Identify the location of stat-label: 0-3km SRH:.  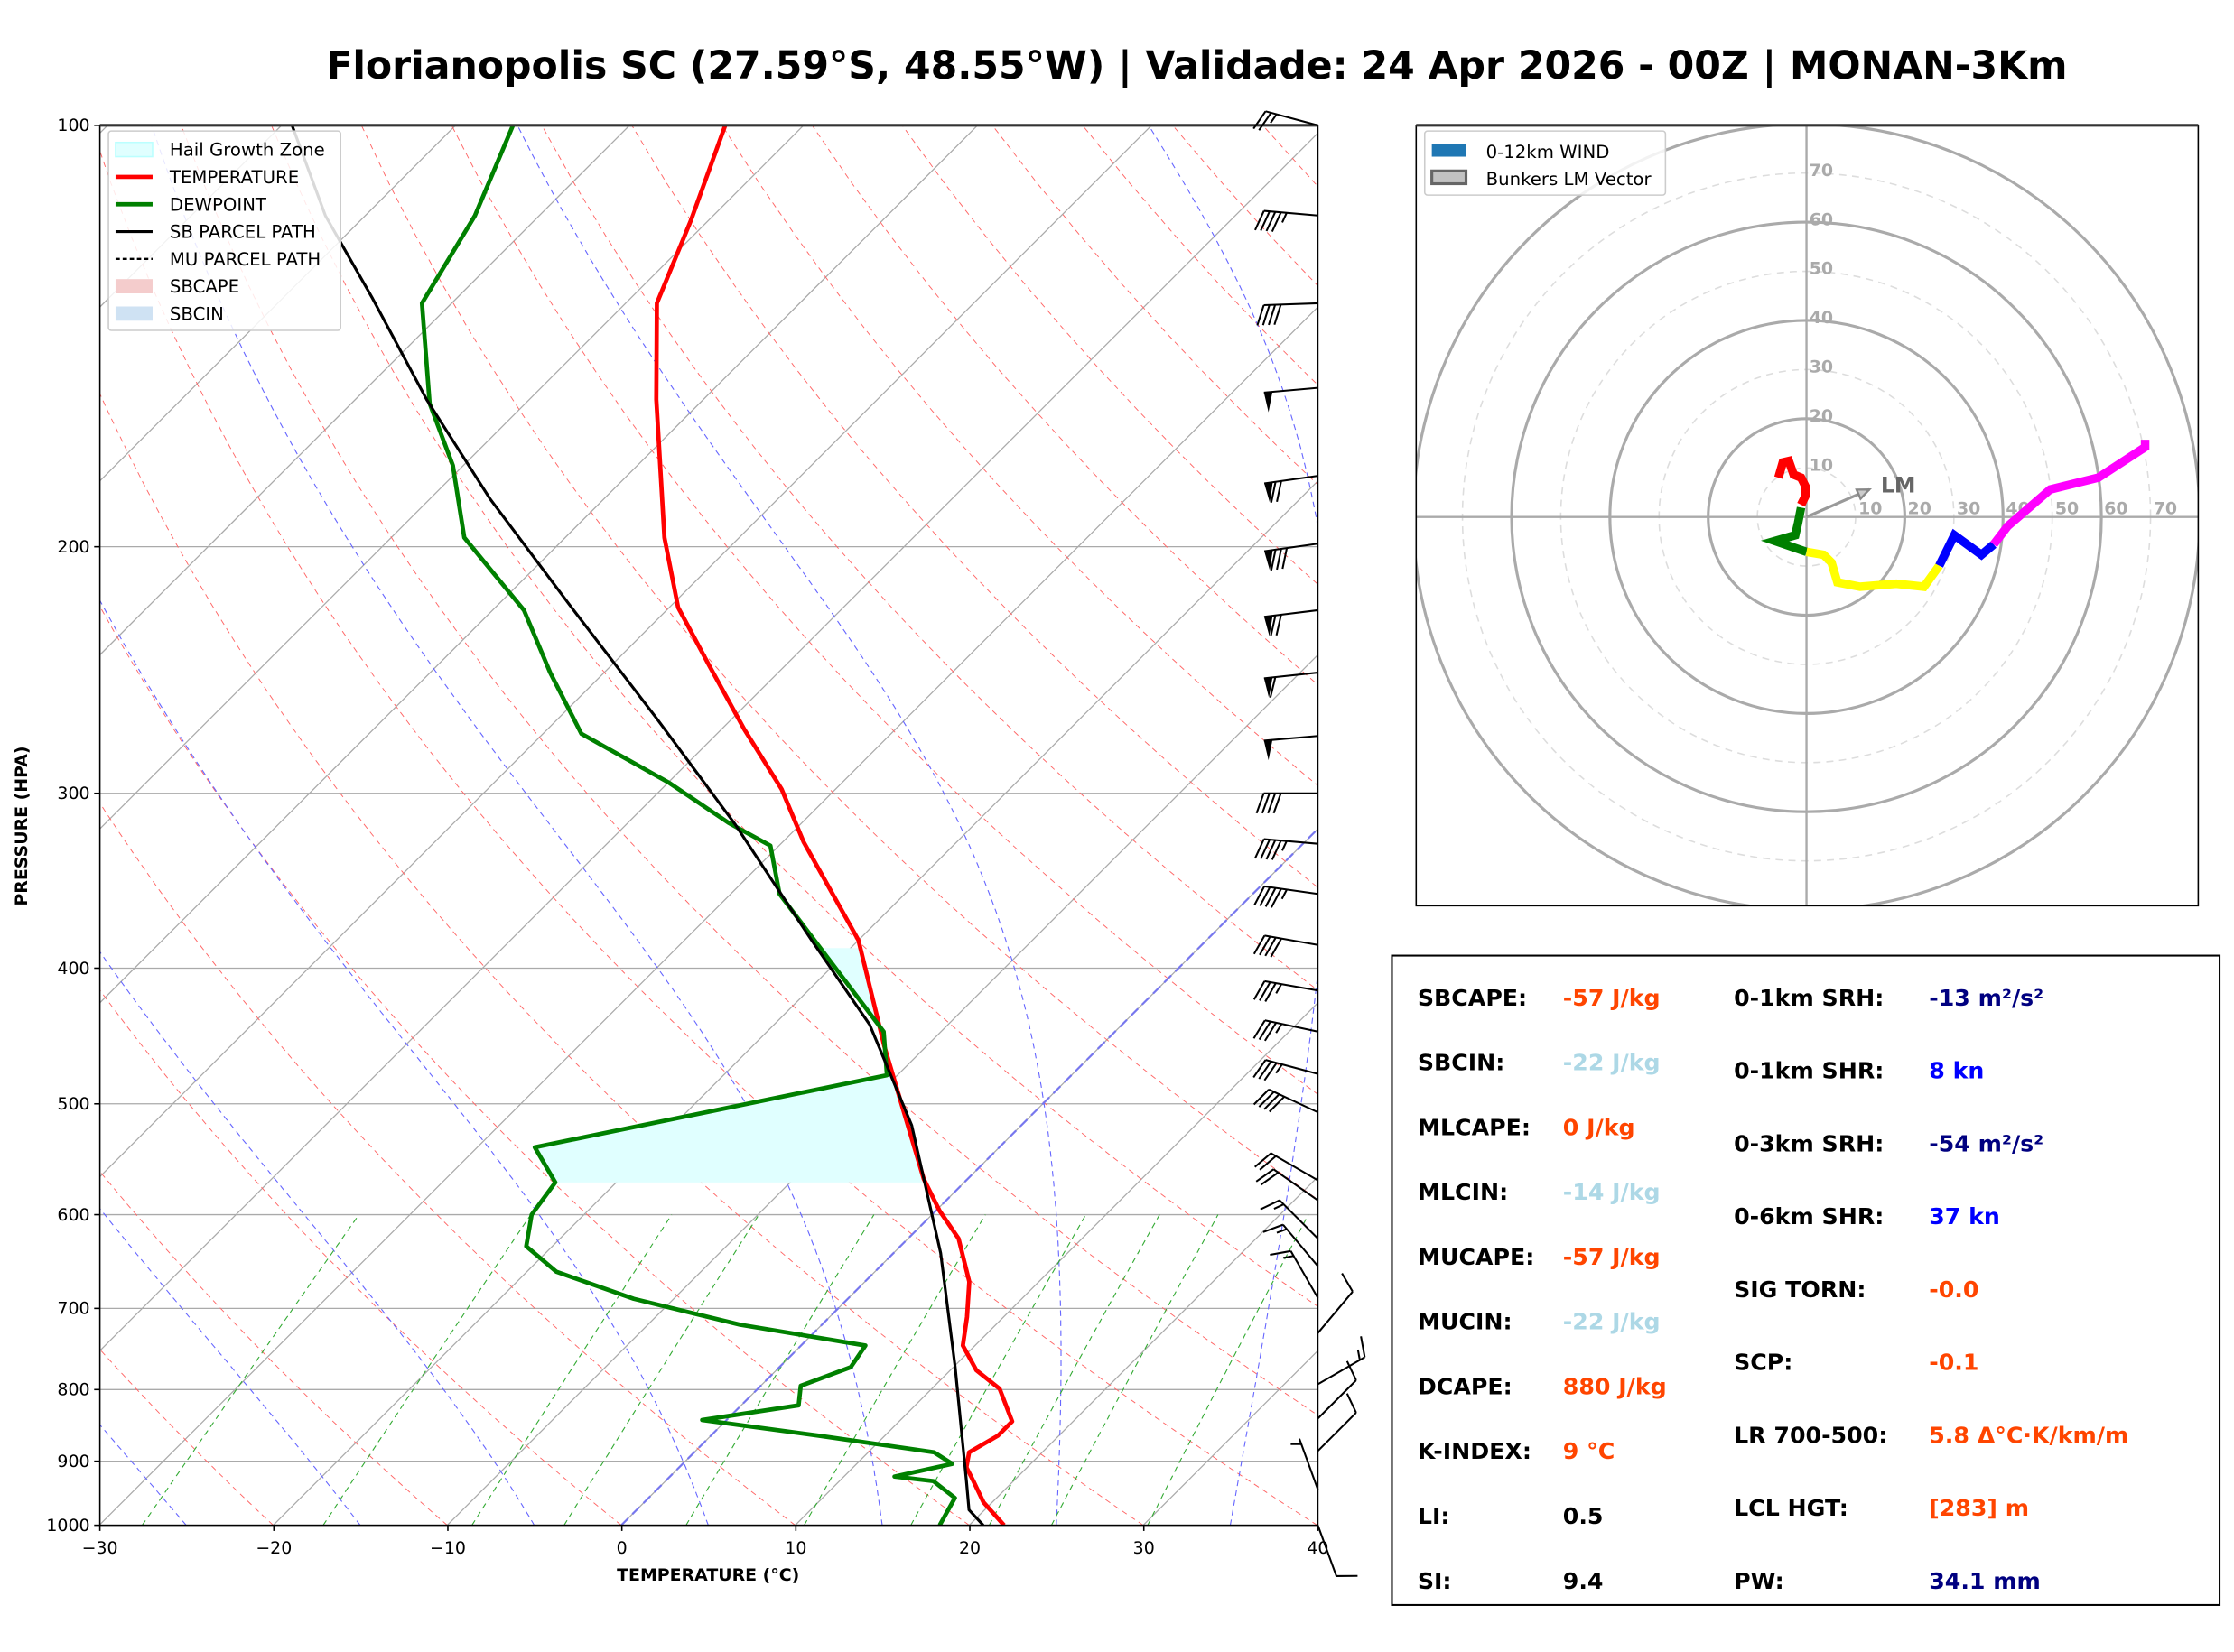
(1809, 1143).